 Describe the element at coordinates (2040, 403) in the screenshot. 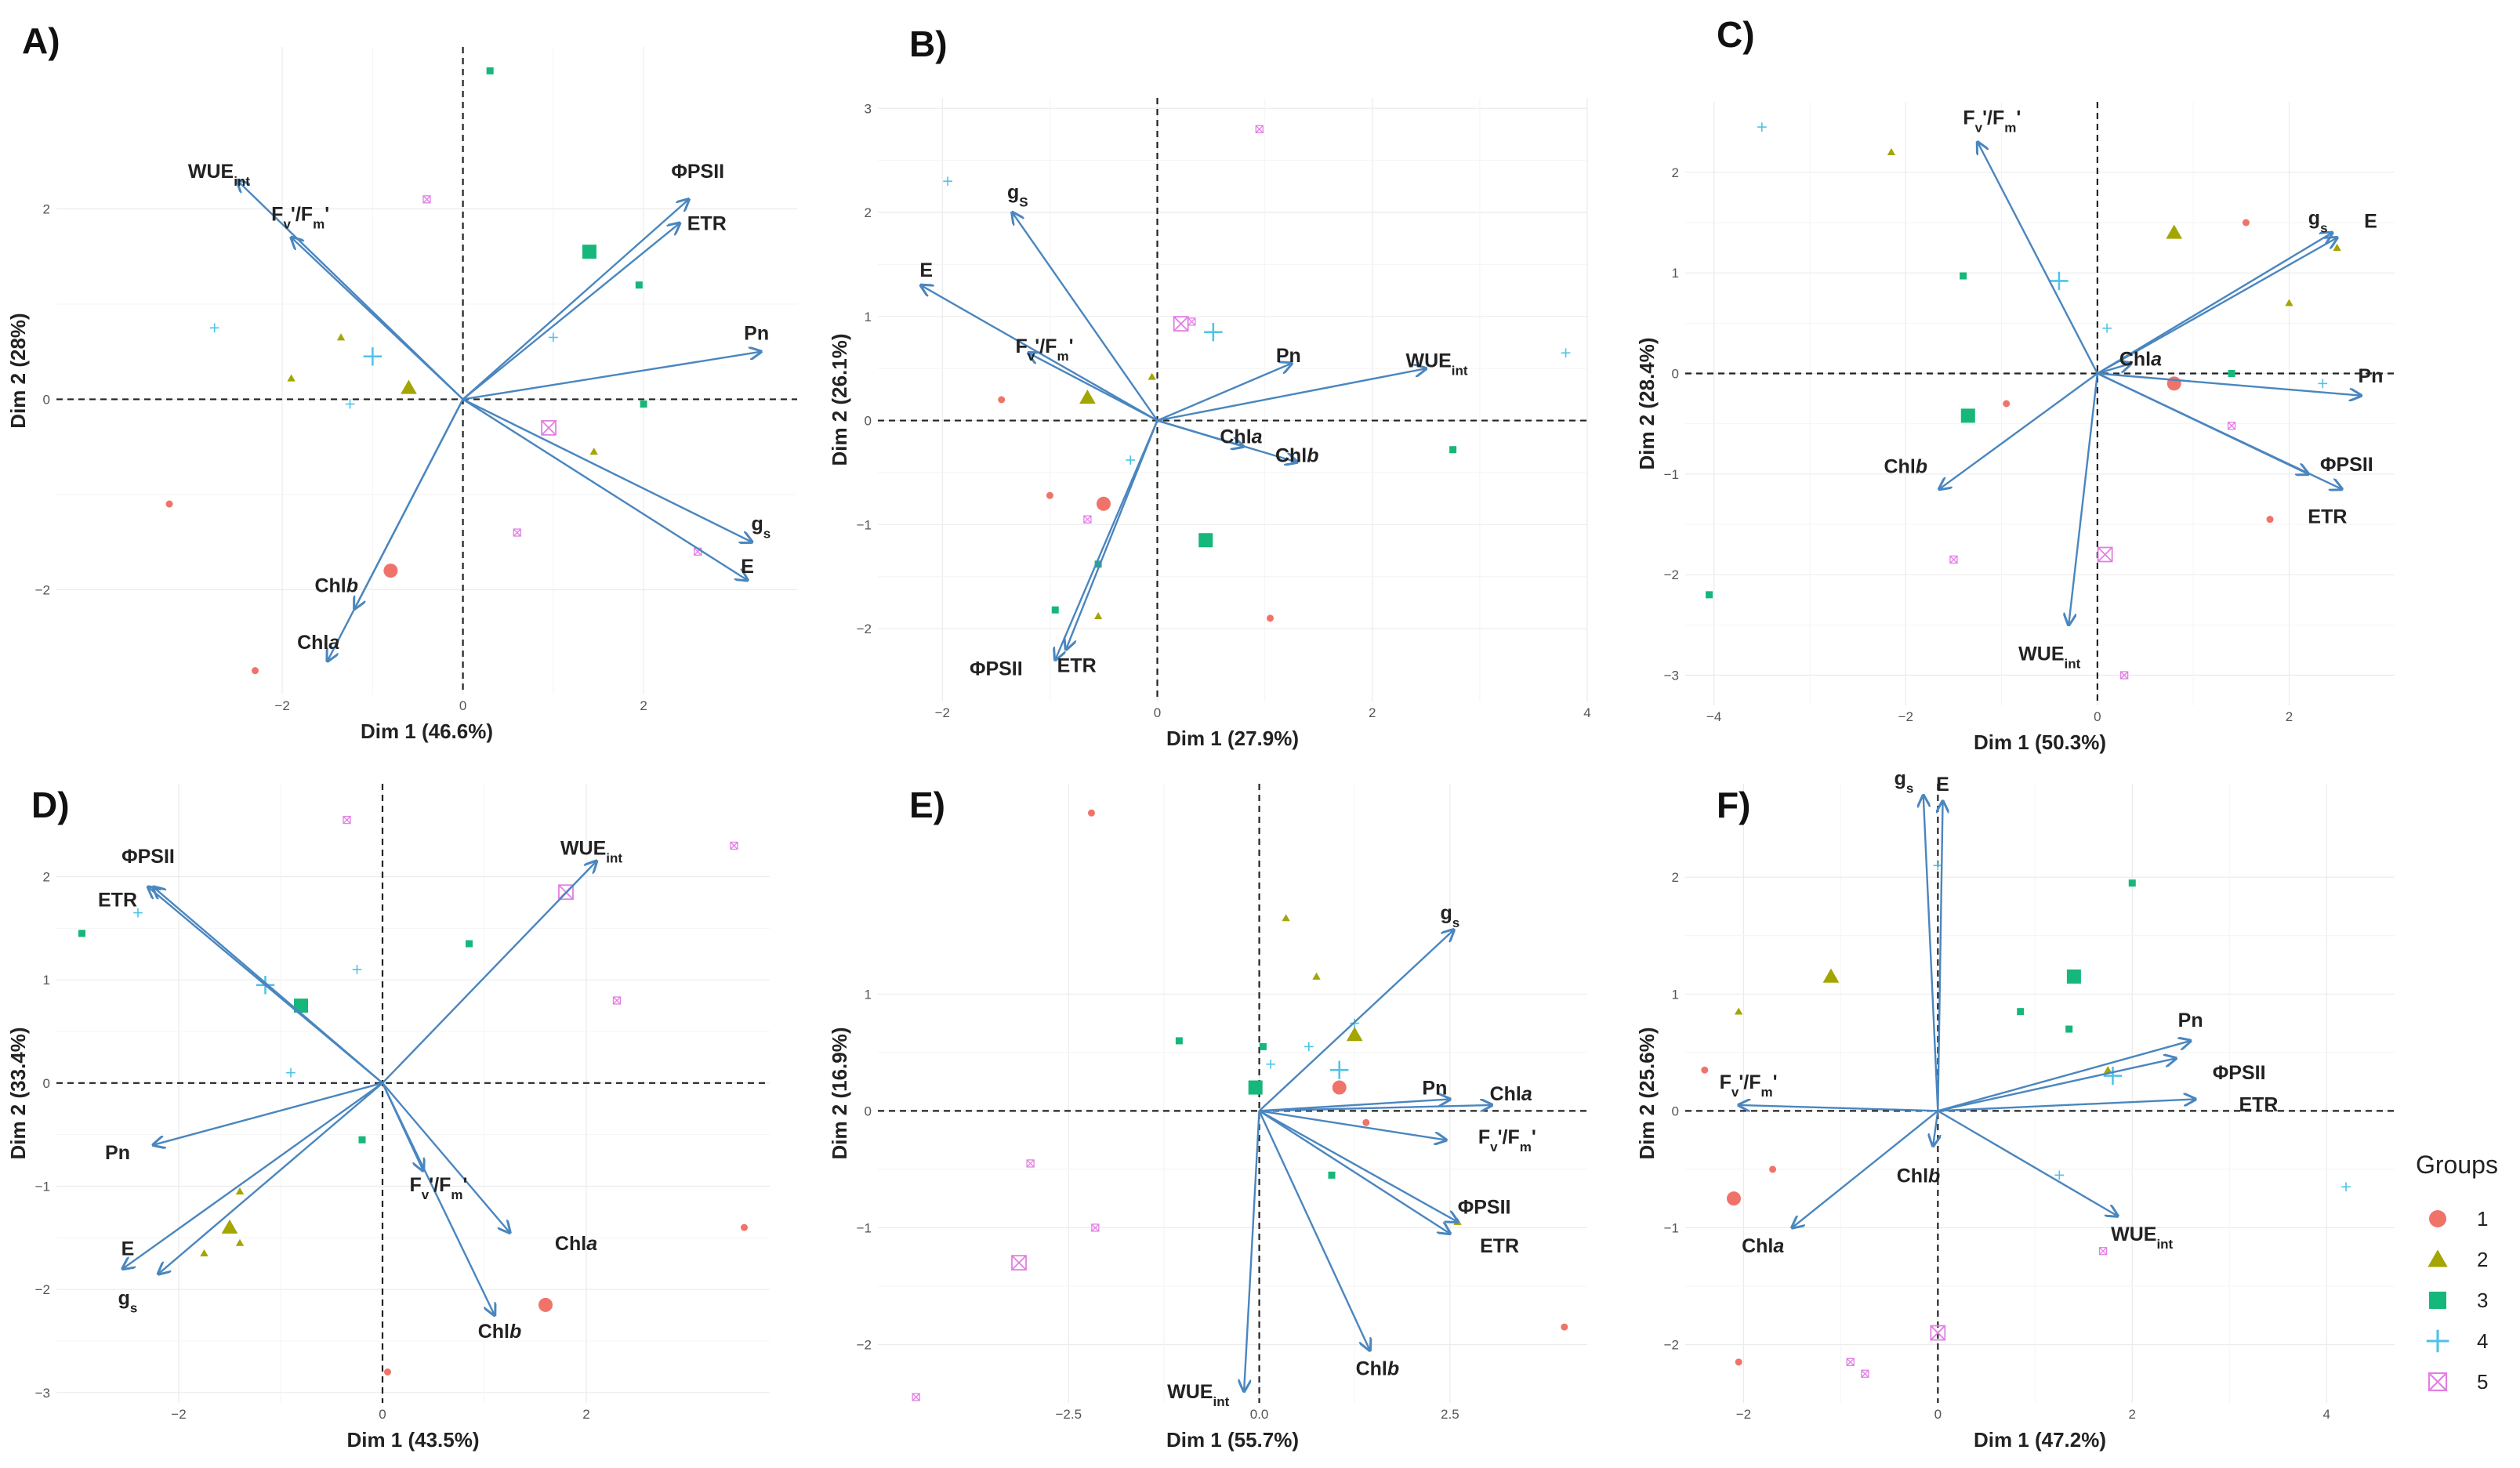

I see `plot-area` at that location.